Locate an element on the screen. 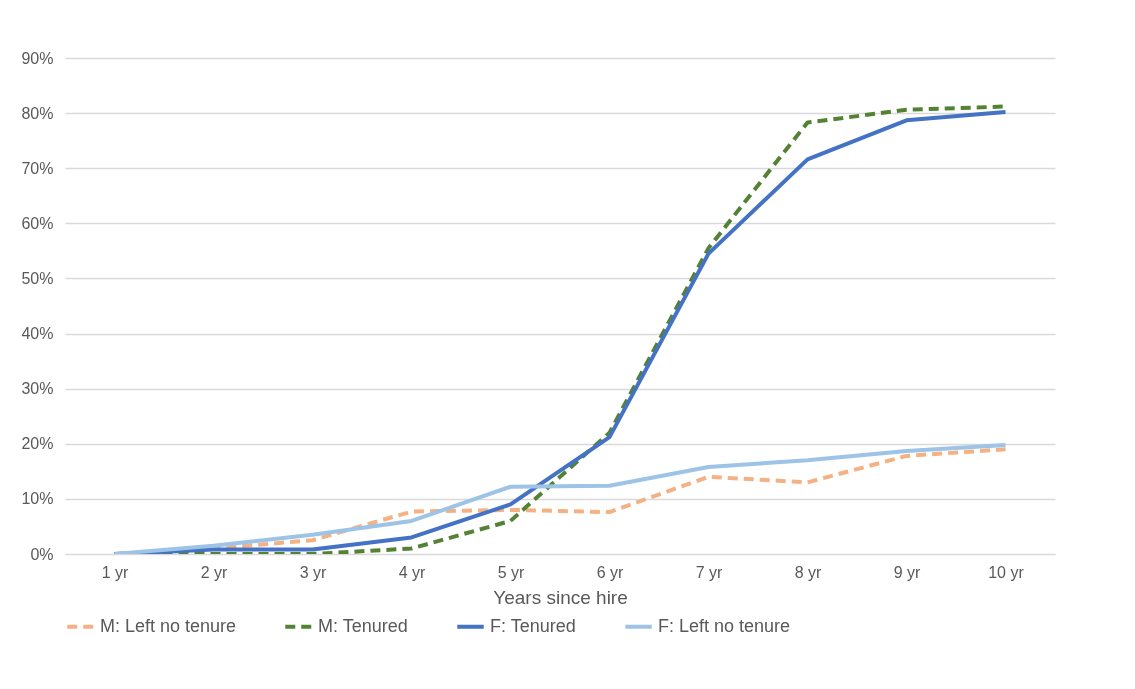 The height and width of the screenshot is (689, 1135). x-tick-label: 6 yr is located at coordinates (610, 572).